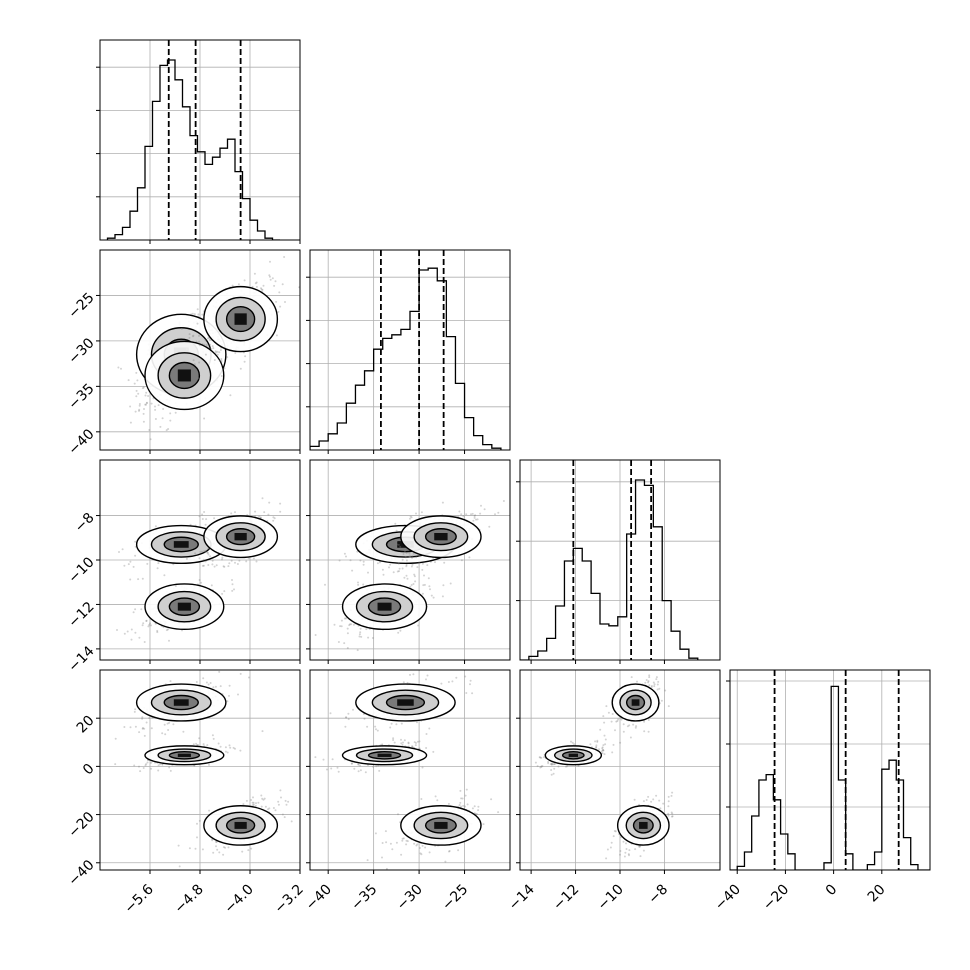  I want to click on y-tick-label: −30, so click(81, 351).